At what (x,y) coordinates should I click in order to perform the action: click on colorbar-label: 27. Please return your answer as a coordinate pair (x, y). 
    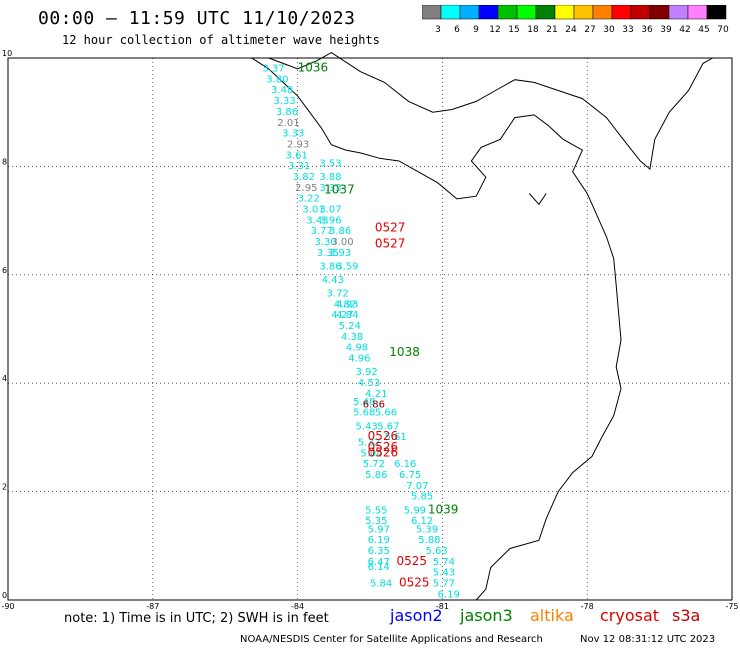
    Looking at the image, I should click on (589, 30).